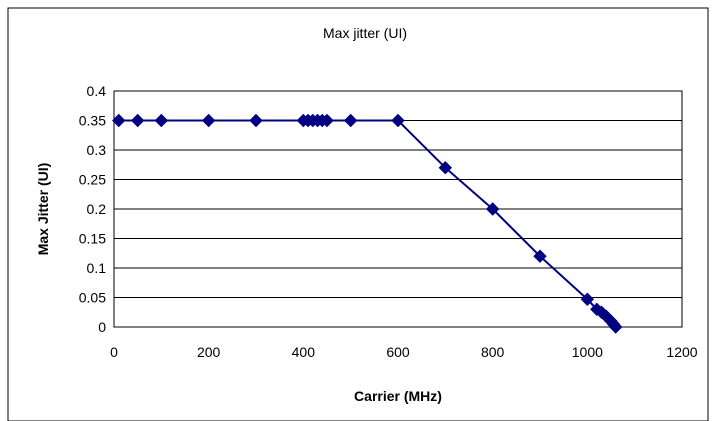 This screenshot has width=716, height=421. What do you see at coordinates (209, 352) in the screenshot?
I see `x-tick-label: 200` at bounding box center [209, 352].